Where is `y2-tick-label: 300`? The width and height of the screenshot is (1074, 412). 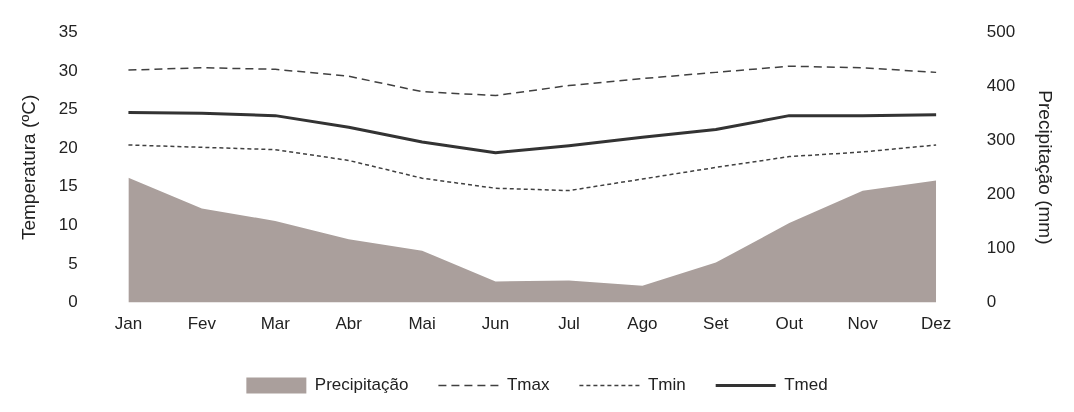 y2-tick-label: 300 is located at coordinates (1001, 140).